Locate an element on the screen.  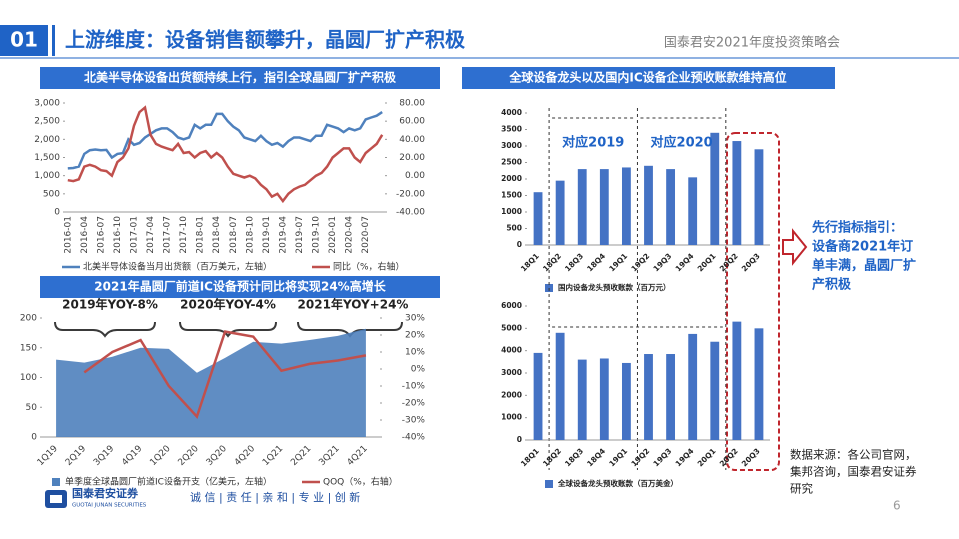
logo-english: GUOTAI JUNAN SECURITIES is located at coordinates (109, 506).